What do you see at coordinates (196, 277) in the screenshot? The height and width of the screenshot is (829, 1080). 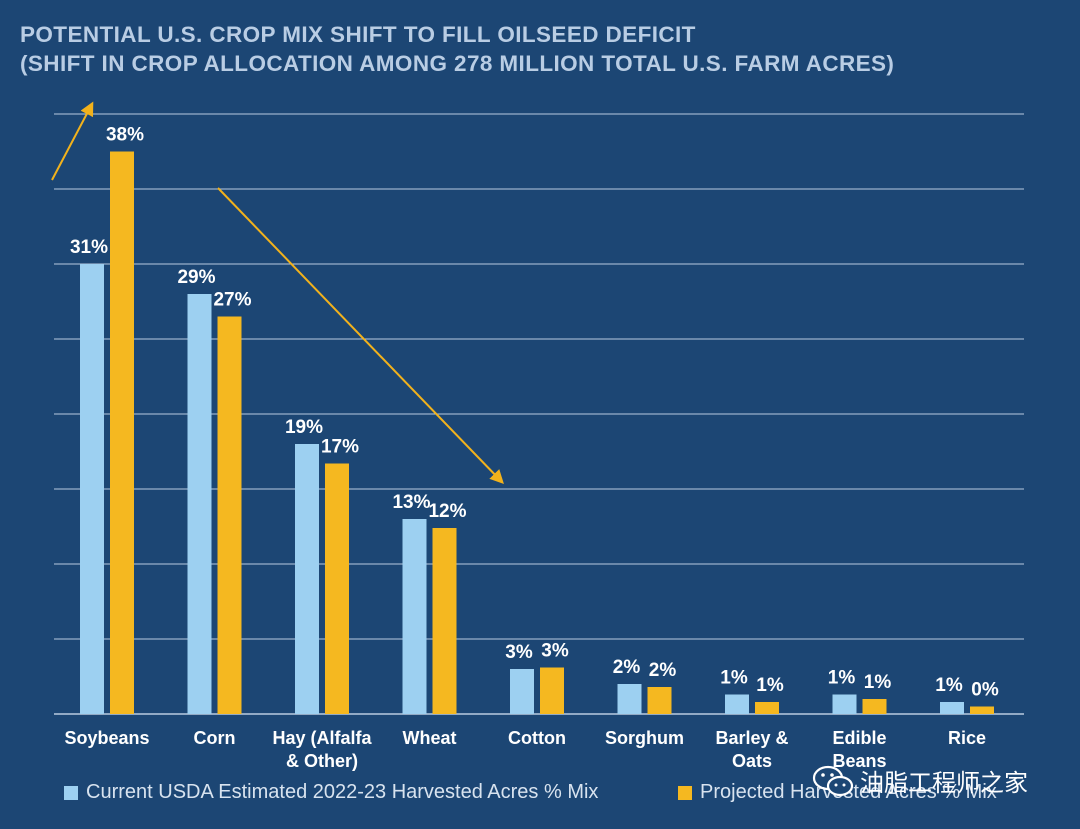 I see `value-label-current: 29%` at bounding box center [196, 277].